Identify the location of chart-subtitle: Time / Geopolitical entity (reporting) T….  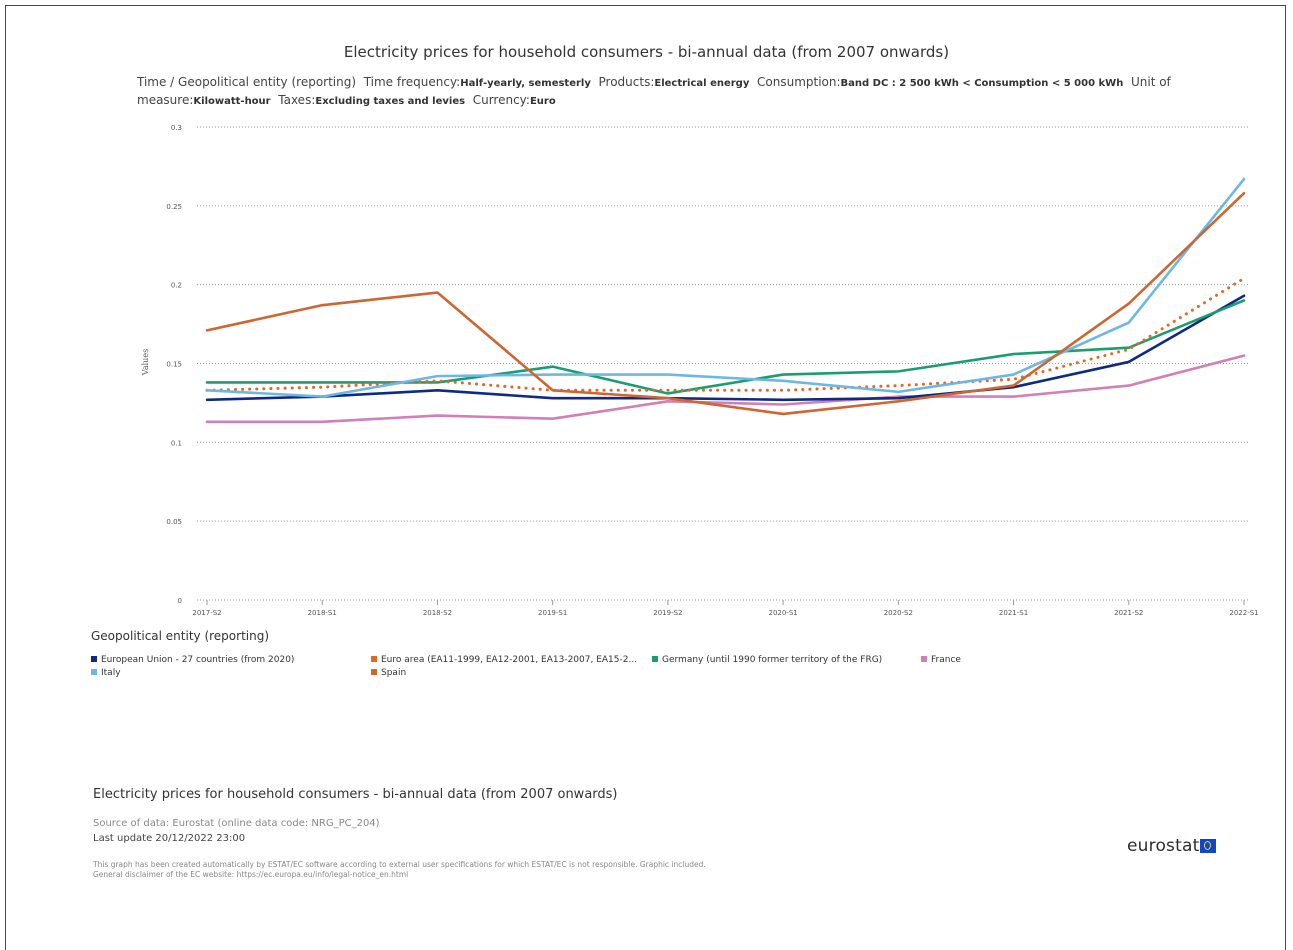
(677, 92).